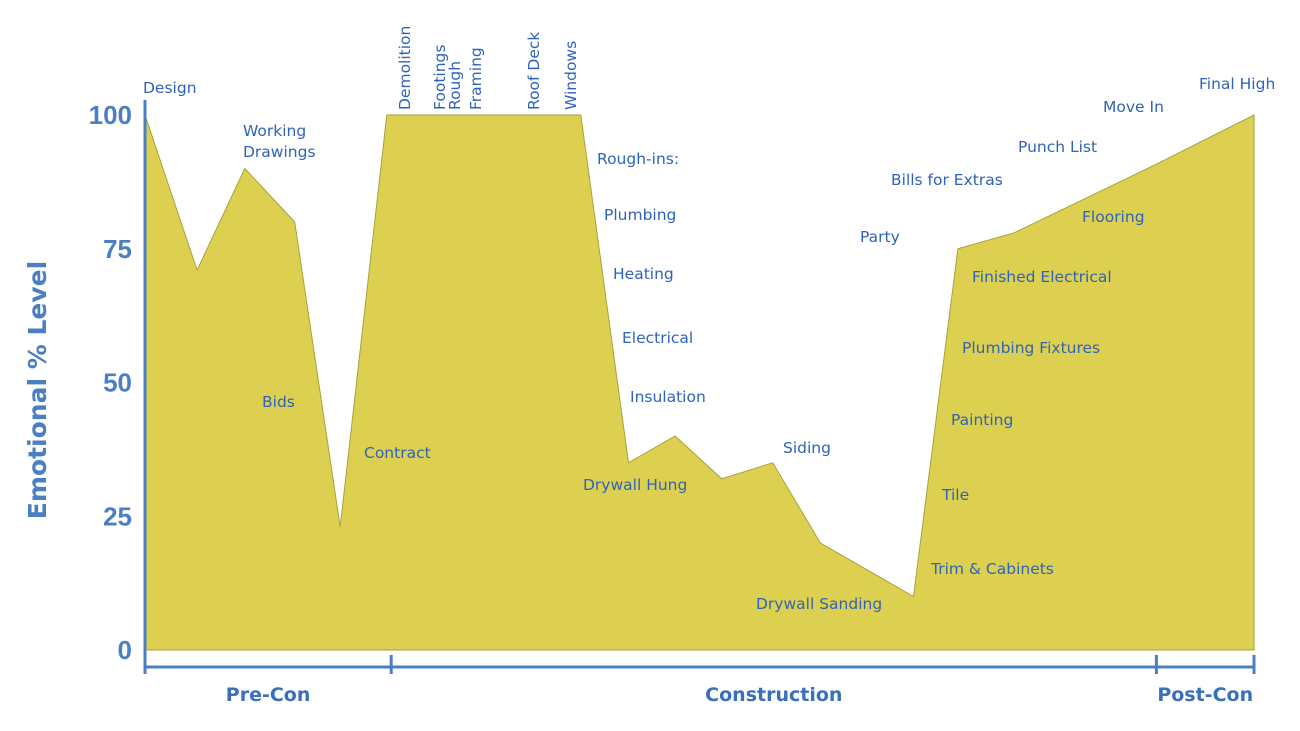  I want to click on stage-label-roof-deck: Roof Deck, so click(534, 71).